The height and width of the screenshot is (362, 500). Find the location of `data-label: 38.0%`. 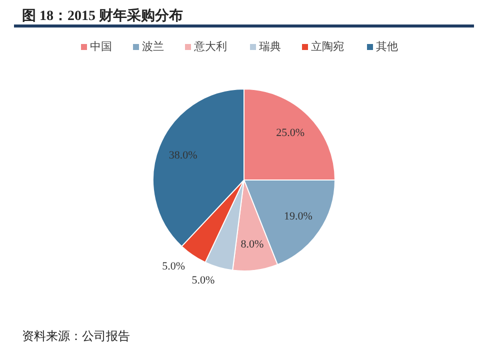

data-label: 38.0% is located at coordinates (183, 155).